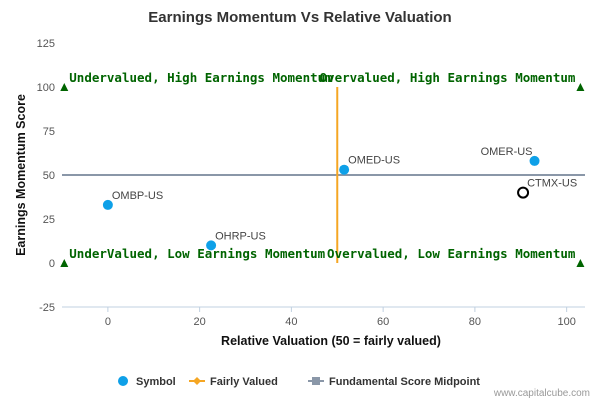 This screenshot has width=600, height=400. What do you see at coordinates (240, 236) in the screenshot?
I see `data-point-label: OHRP-US` at bounding box center [240, 236].